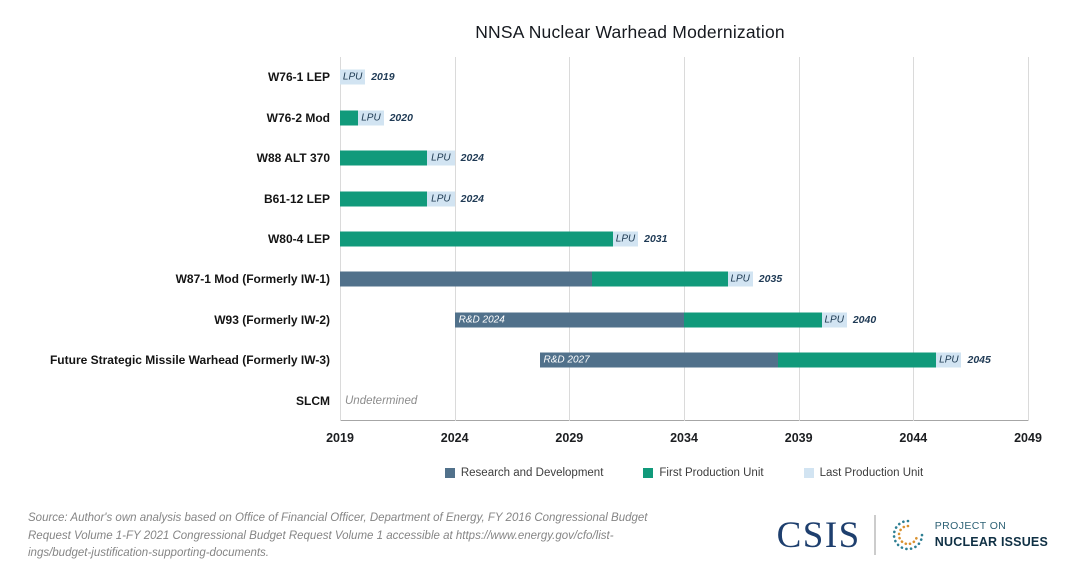 The image size is (1080, 579). Describe the element at coordinates (1028, 438) in the screenshot. I see `x-tick-label: 2049` at that location.